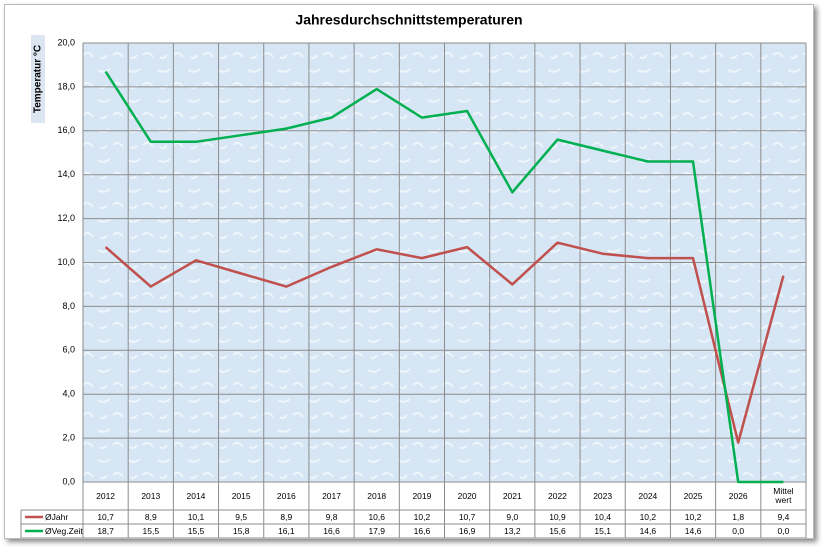 The image size is (822, 547). I want to click on y-tick-label: 2,0, so click(68, 437).